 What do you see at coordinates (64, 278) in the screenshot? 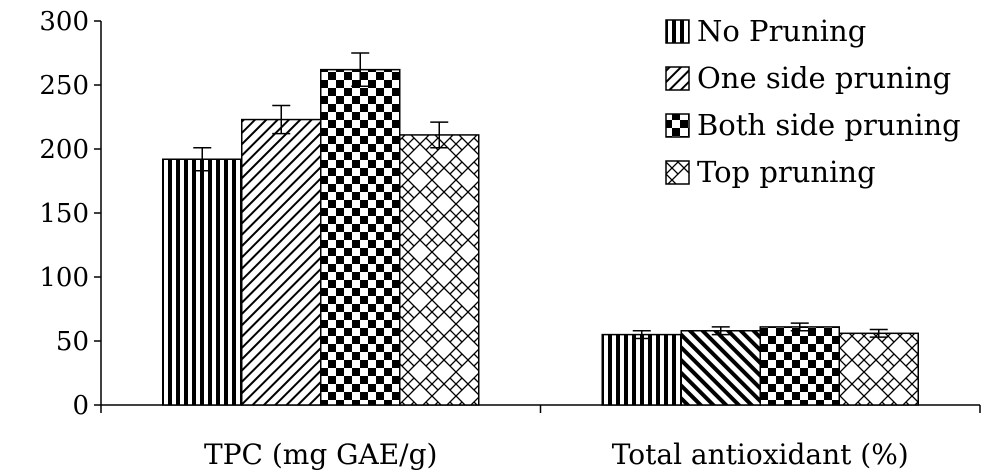
I see `y-tick-label: 100` at bounding box center [64, 278].